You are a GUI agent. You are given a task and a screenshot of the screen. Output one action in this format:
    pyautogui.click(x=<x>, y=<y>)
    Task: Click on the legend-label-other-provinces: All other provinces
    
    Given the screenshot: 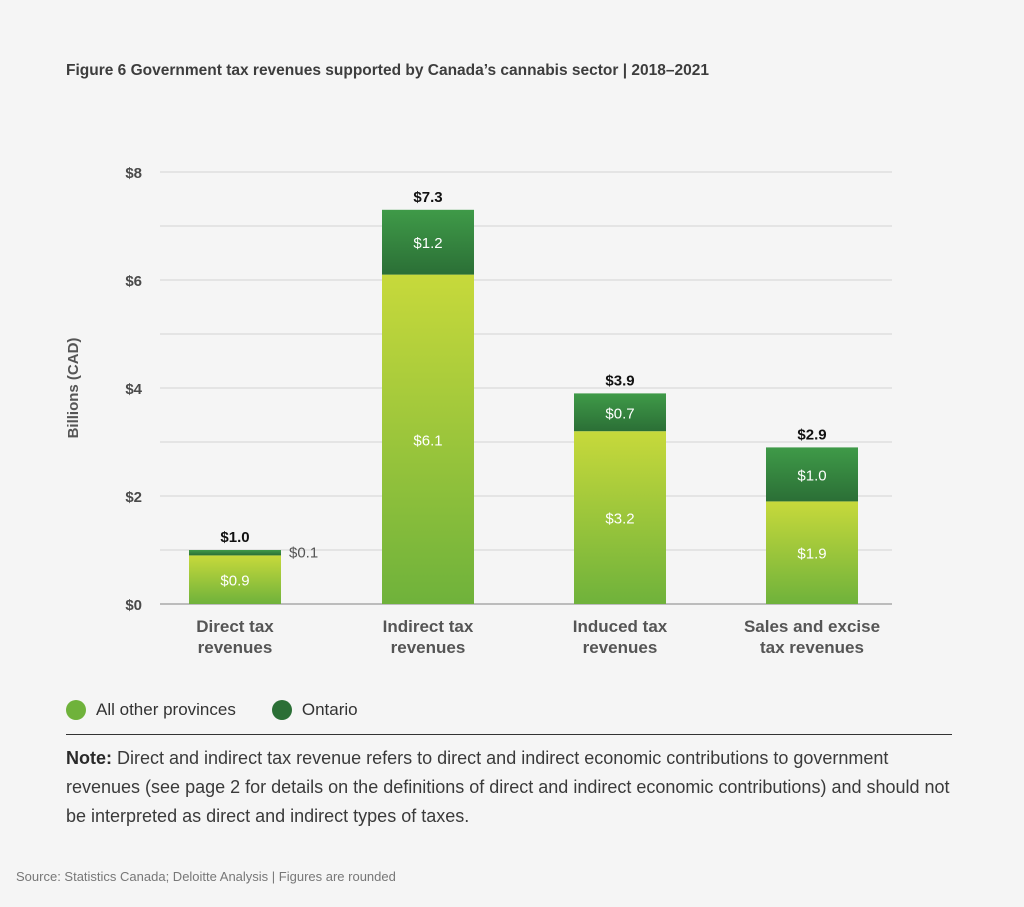 What is the action you would take?
    pyautogui.click(x=166, y=709)
    